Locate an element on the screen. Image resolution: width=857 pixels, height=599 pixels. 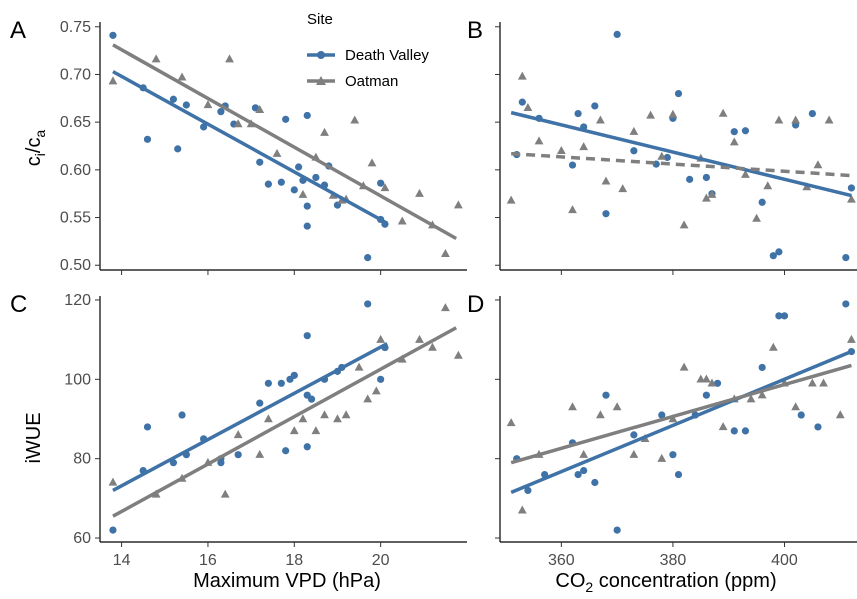
y-axis-label-top: ci/ca is located at coordinates (35, 148).